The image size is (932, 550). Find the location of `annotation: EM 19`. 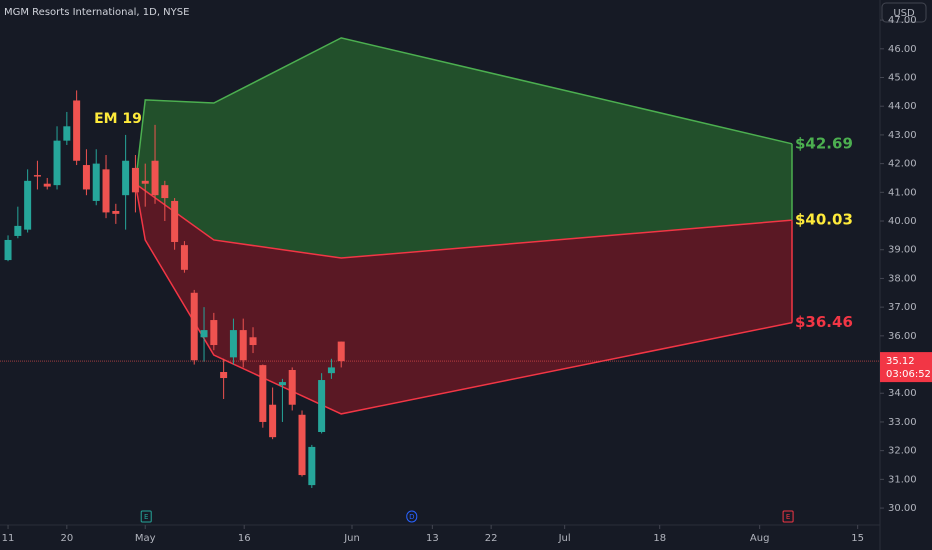

annotation: EM 19 is located at coordinates (118, 119).